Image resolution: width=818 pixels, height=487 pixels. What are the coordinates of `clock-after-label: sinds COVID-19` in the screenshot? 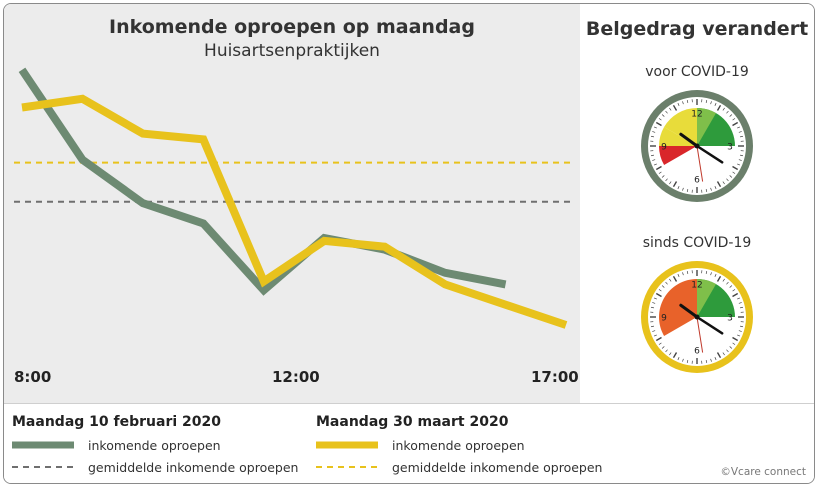 It's located at (697, 243).